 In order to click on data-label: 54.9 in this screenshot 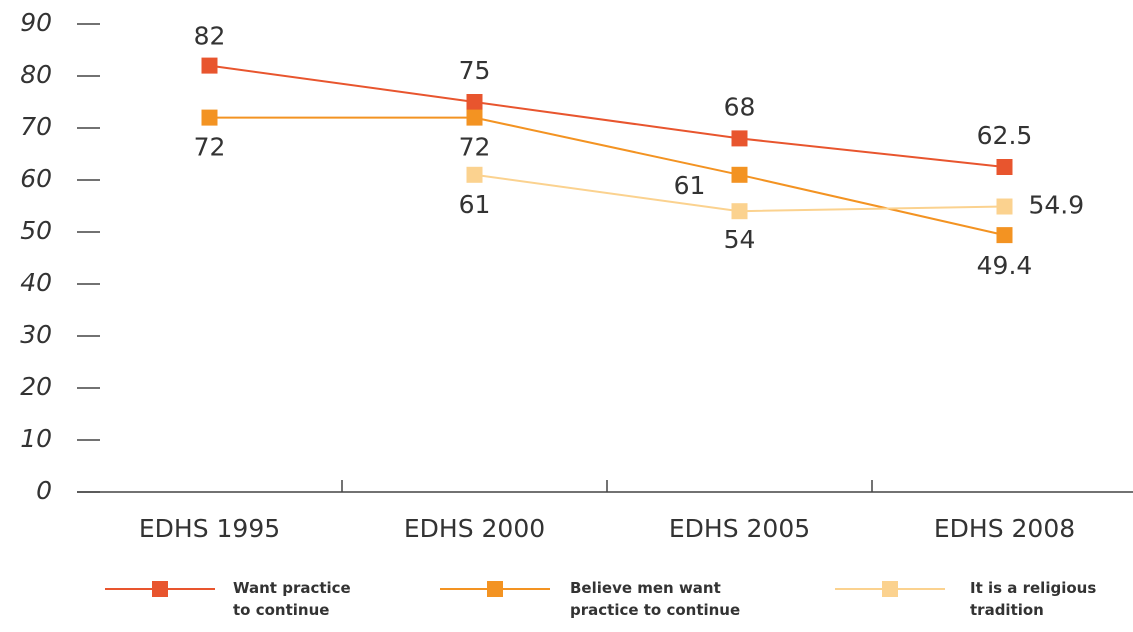, I will do `click(1057, 205)`.